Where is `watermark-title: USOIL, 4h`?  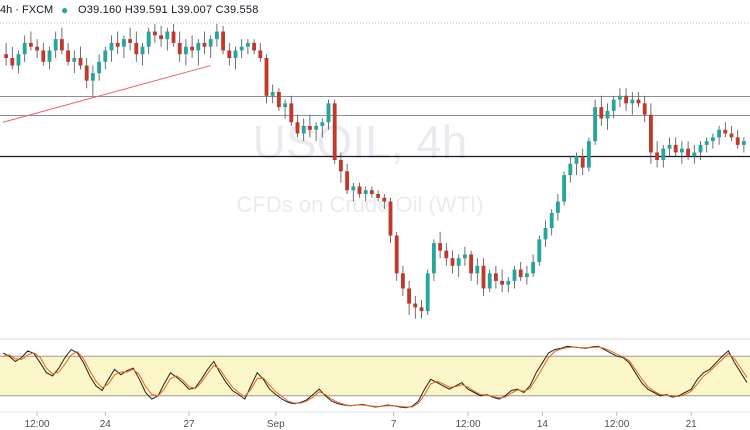
watermark-title: USOIL, 4h is located at coordinates (360, 142).